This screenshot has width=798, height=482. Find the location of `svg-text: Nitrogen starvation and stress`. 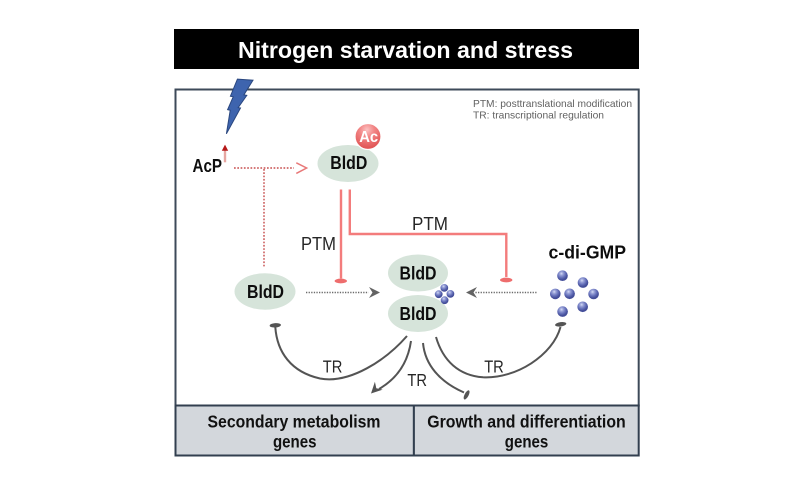

svg-text: Nitrogen starvation and stress is located at coordinates (405, 50).